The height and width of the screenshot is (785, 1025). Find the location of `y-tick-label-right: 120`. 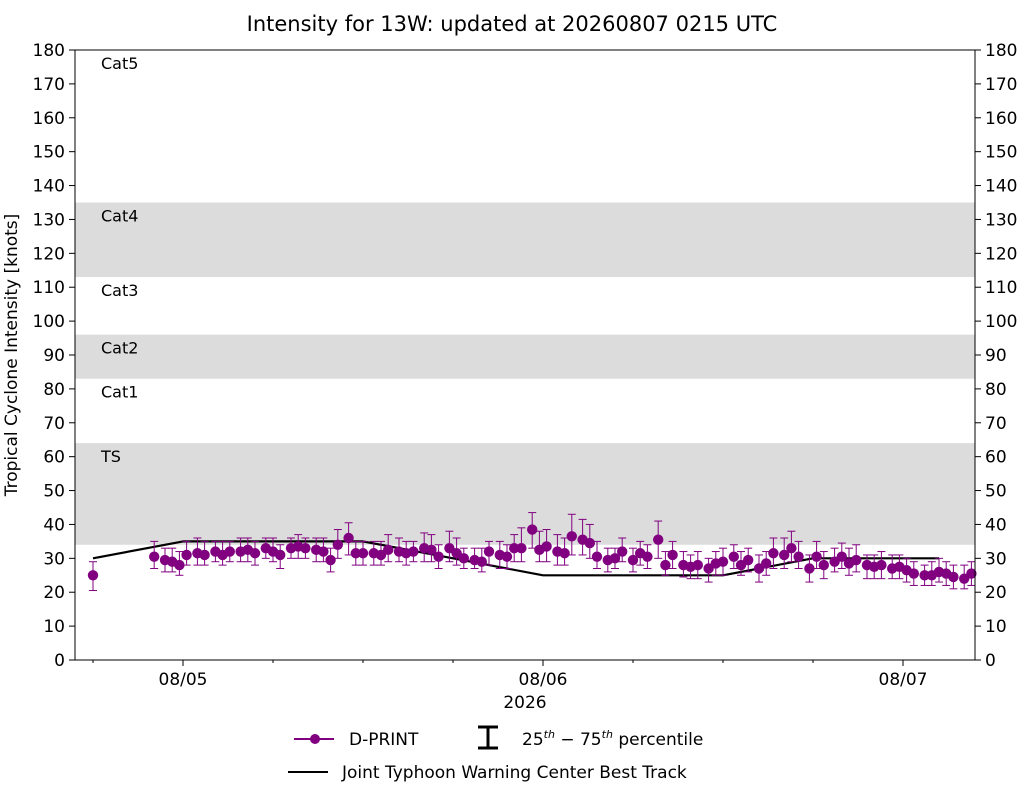

y-tick-label-right: 120 is located at coordinates (1001, 254).